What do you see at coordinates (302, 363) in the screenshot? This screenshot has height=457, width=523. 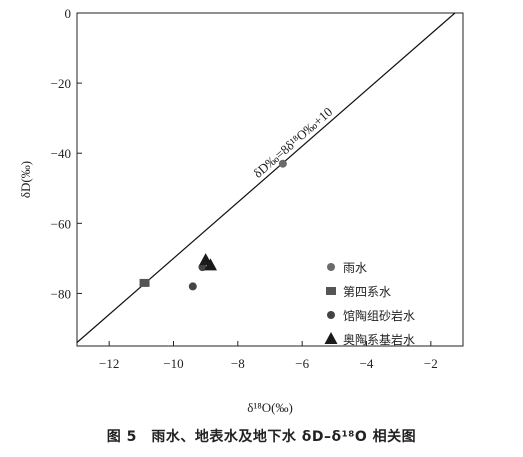 I see `x-tick-label: −6` at bounding box center [302, 363].